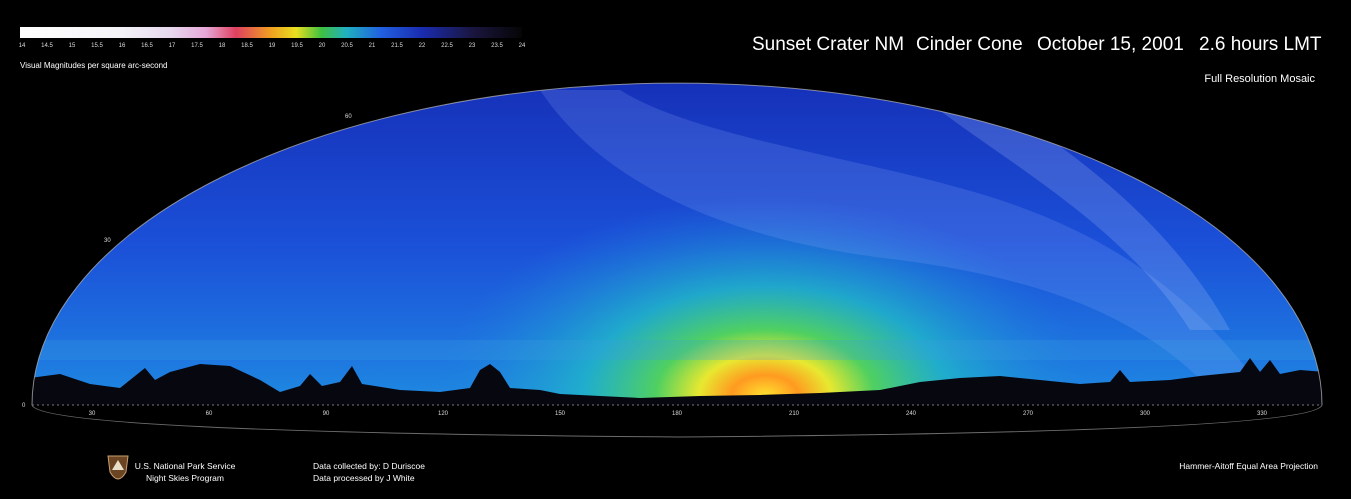 This screenshot has width=1351, height=499. What do you see at coordinates (322, 46) in the screenshot?
I see `colorbar-tick-label: 20` at bounding box center [322, 46].